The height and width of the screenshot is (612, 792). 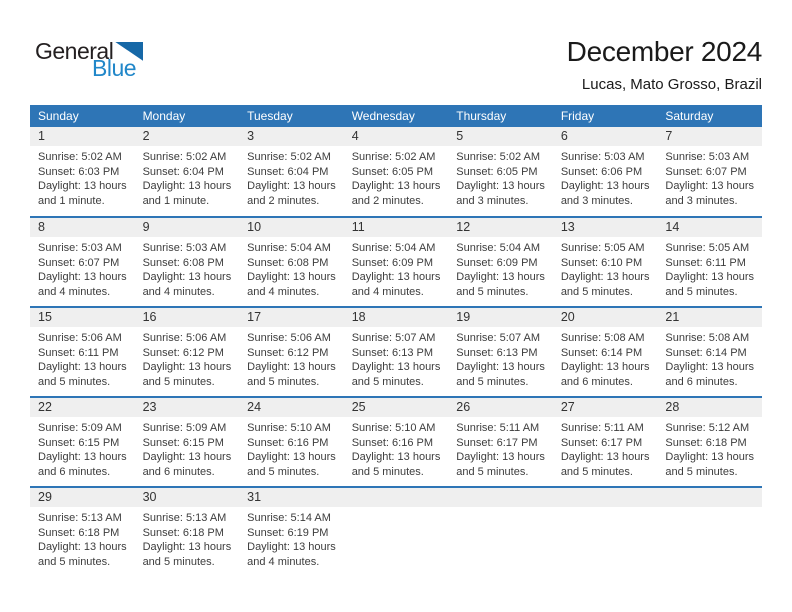 I want to click on day-number: 13, so click(x=605, y=227).